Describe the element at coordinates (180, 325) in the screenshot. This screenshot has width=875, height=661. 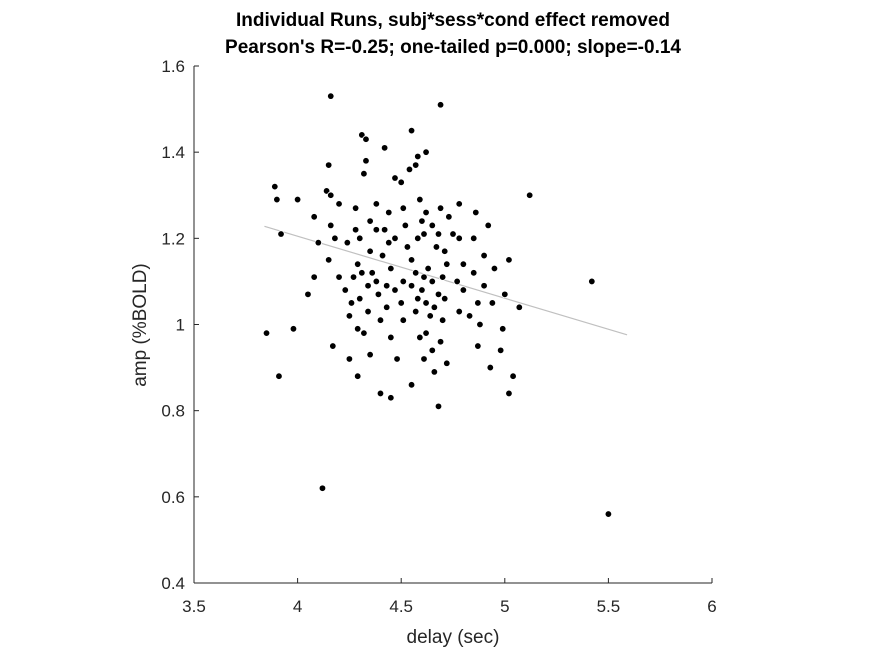
I see `y-tick-label: 1` at that location.